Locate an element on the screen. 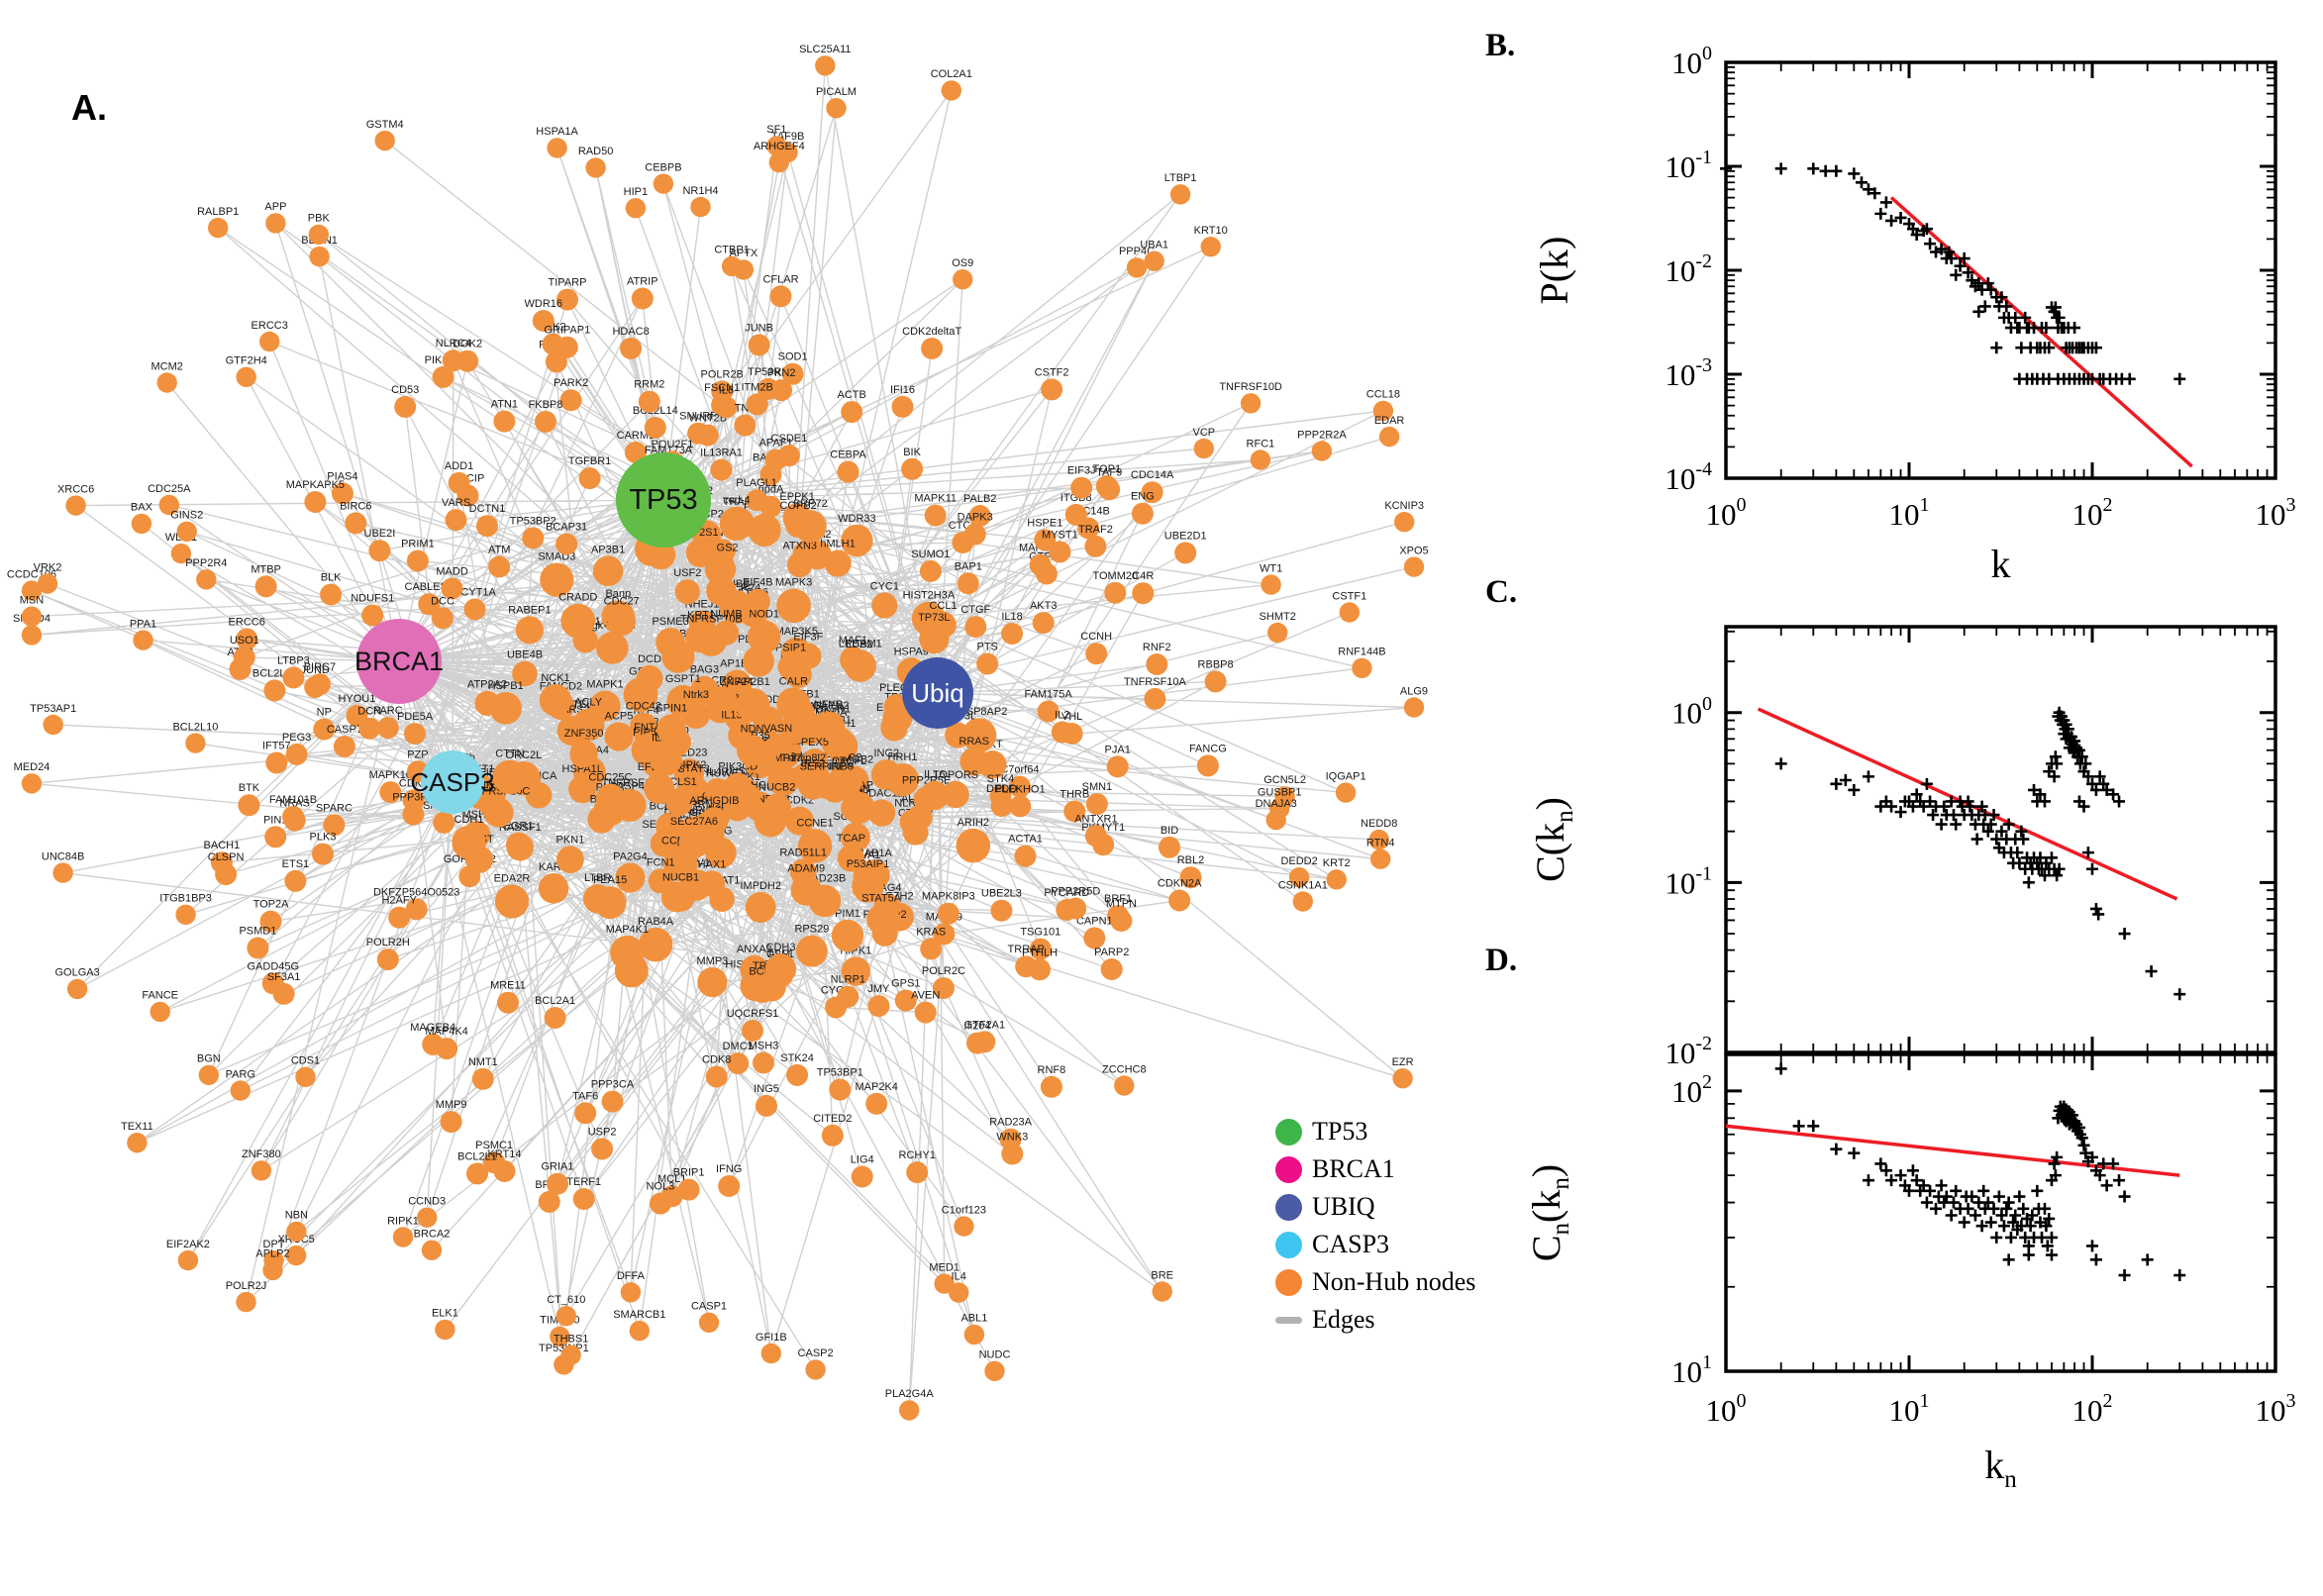  node-label: HYOU1 is located at coordinates (356, 699).